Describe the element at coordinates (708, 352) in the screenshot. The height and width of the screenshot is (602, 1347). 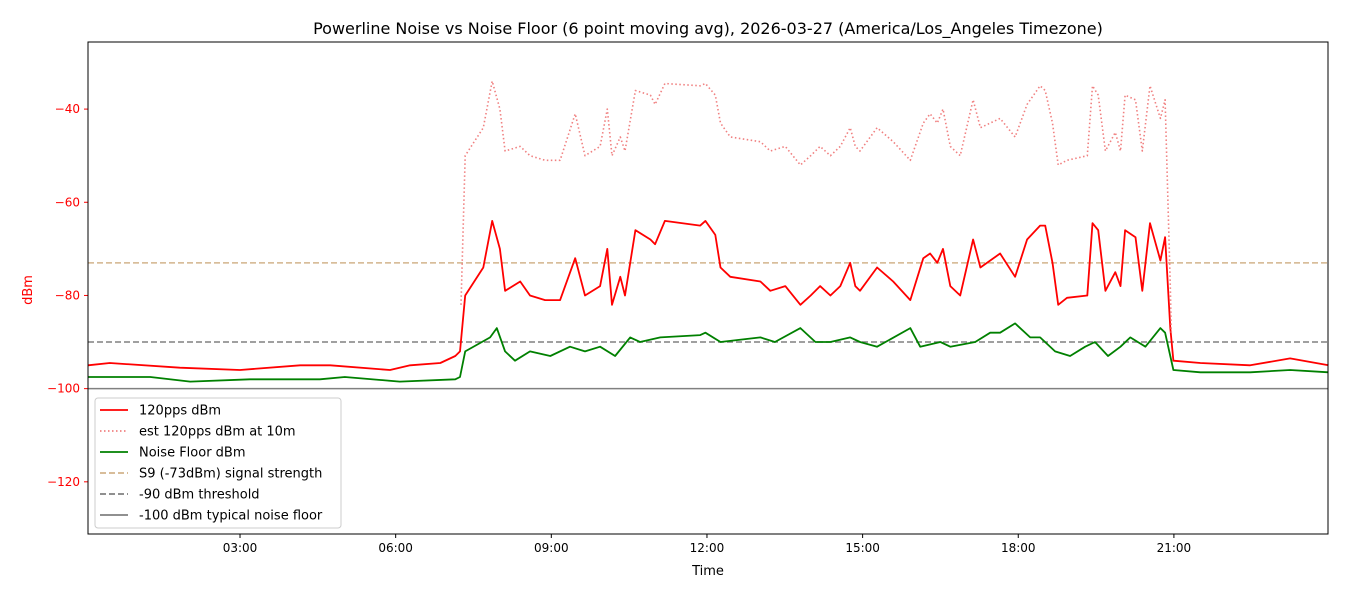
I see `series-line` at that location.